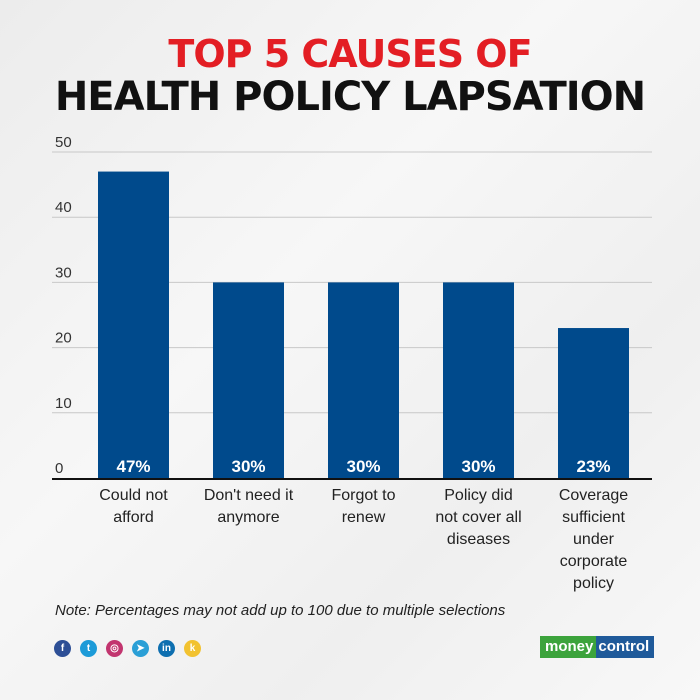 This screenshot has width=700, height=700. What do you see at coordinates (88, 648) in the screenshot?
I see `twitter-icon: t` at bounding box center [88, 648].